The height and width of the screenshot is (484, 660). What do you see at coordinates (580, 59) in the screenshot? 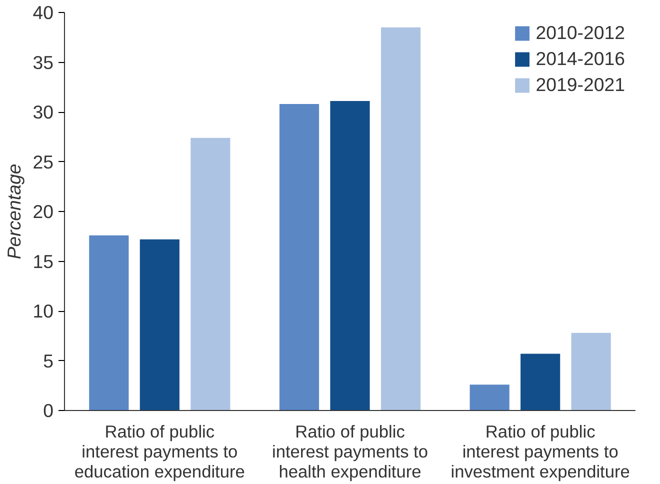
I see `legend-label: 2014-2016` at bounding box center [580, 59].